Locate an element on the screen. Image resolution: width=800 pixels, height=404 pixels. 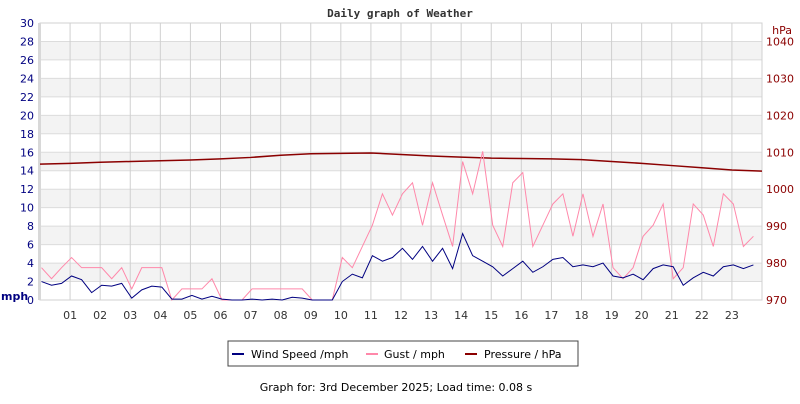
legend-pressure-label: Pressure / hPa is located at coordinates (523, 354).